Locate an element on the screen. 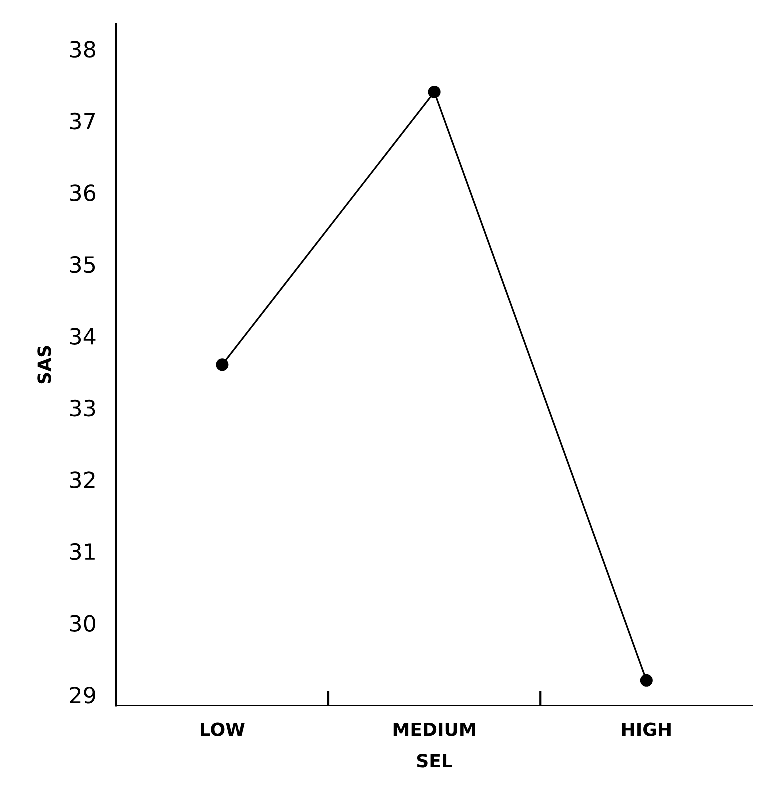 Image resolution: width=776 pixels, height=802 pixels. x-tick-label: MEDIUM is located at coordinates (435, 729).